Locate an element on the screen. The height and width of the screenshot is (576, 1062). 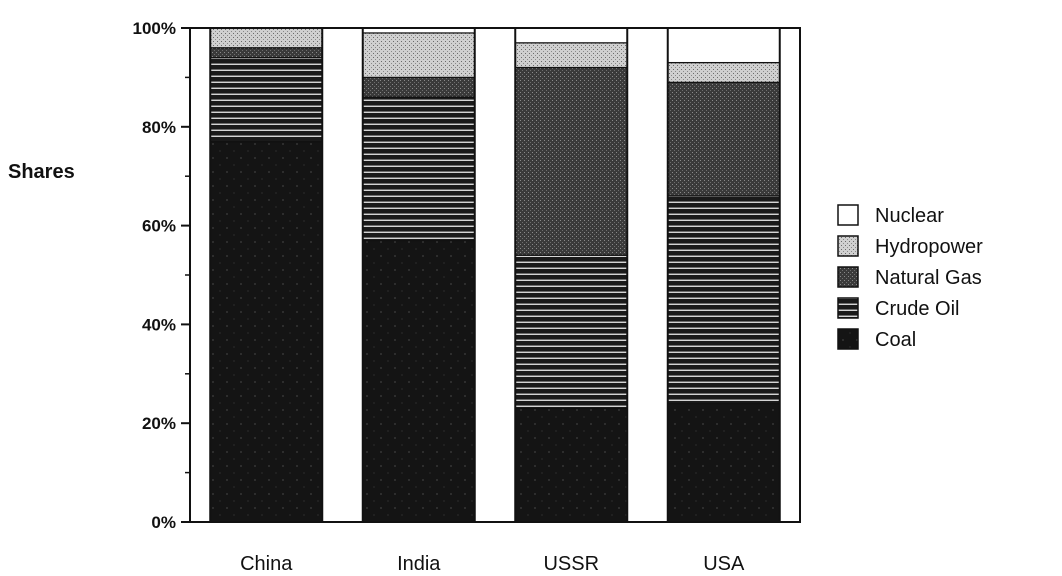
y-tick-label: 0% is located at coordinates (163, 522).